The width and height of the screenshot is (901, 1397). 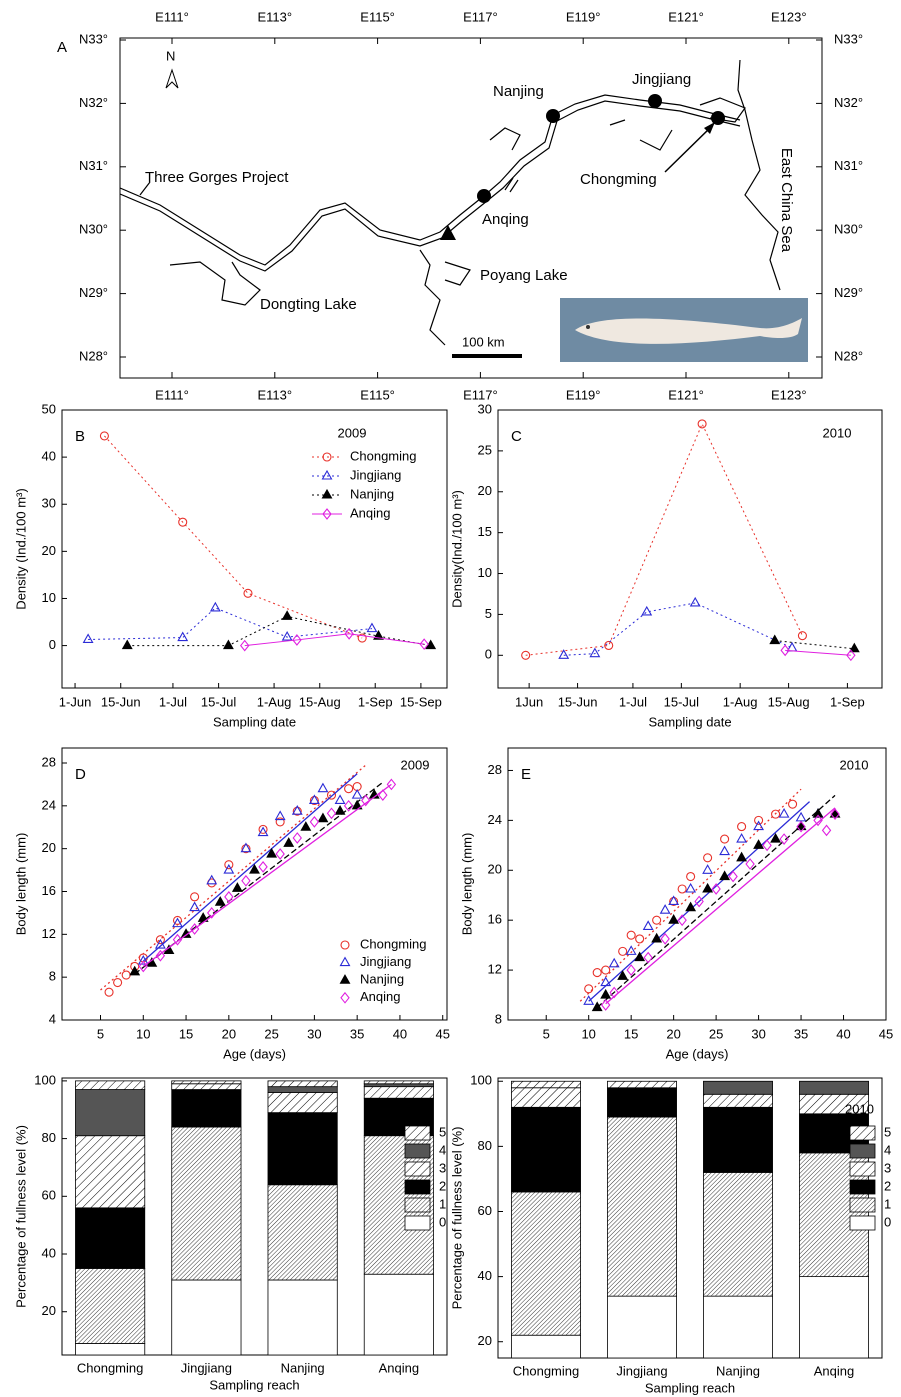 I want to click on series-line, so click(x=334, y=640).